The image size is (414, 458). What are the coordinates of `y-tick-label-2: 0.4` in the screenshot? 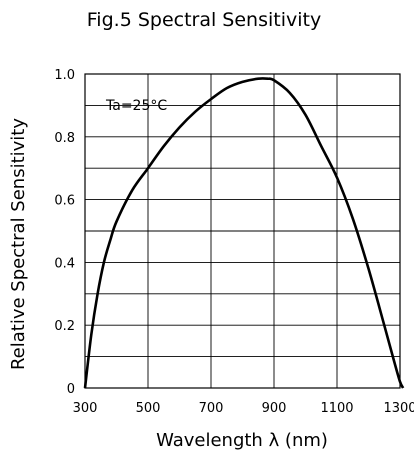 It's located at (64, 263).